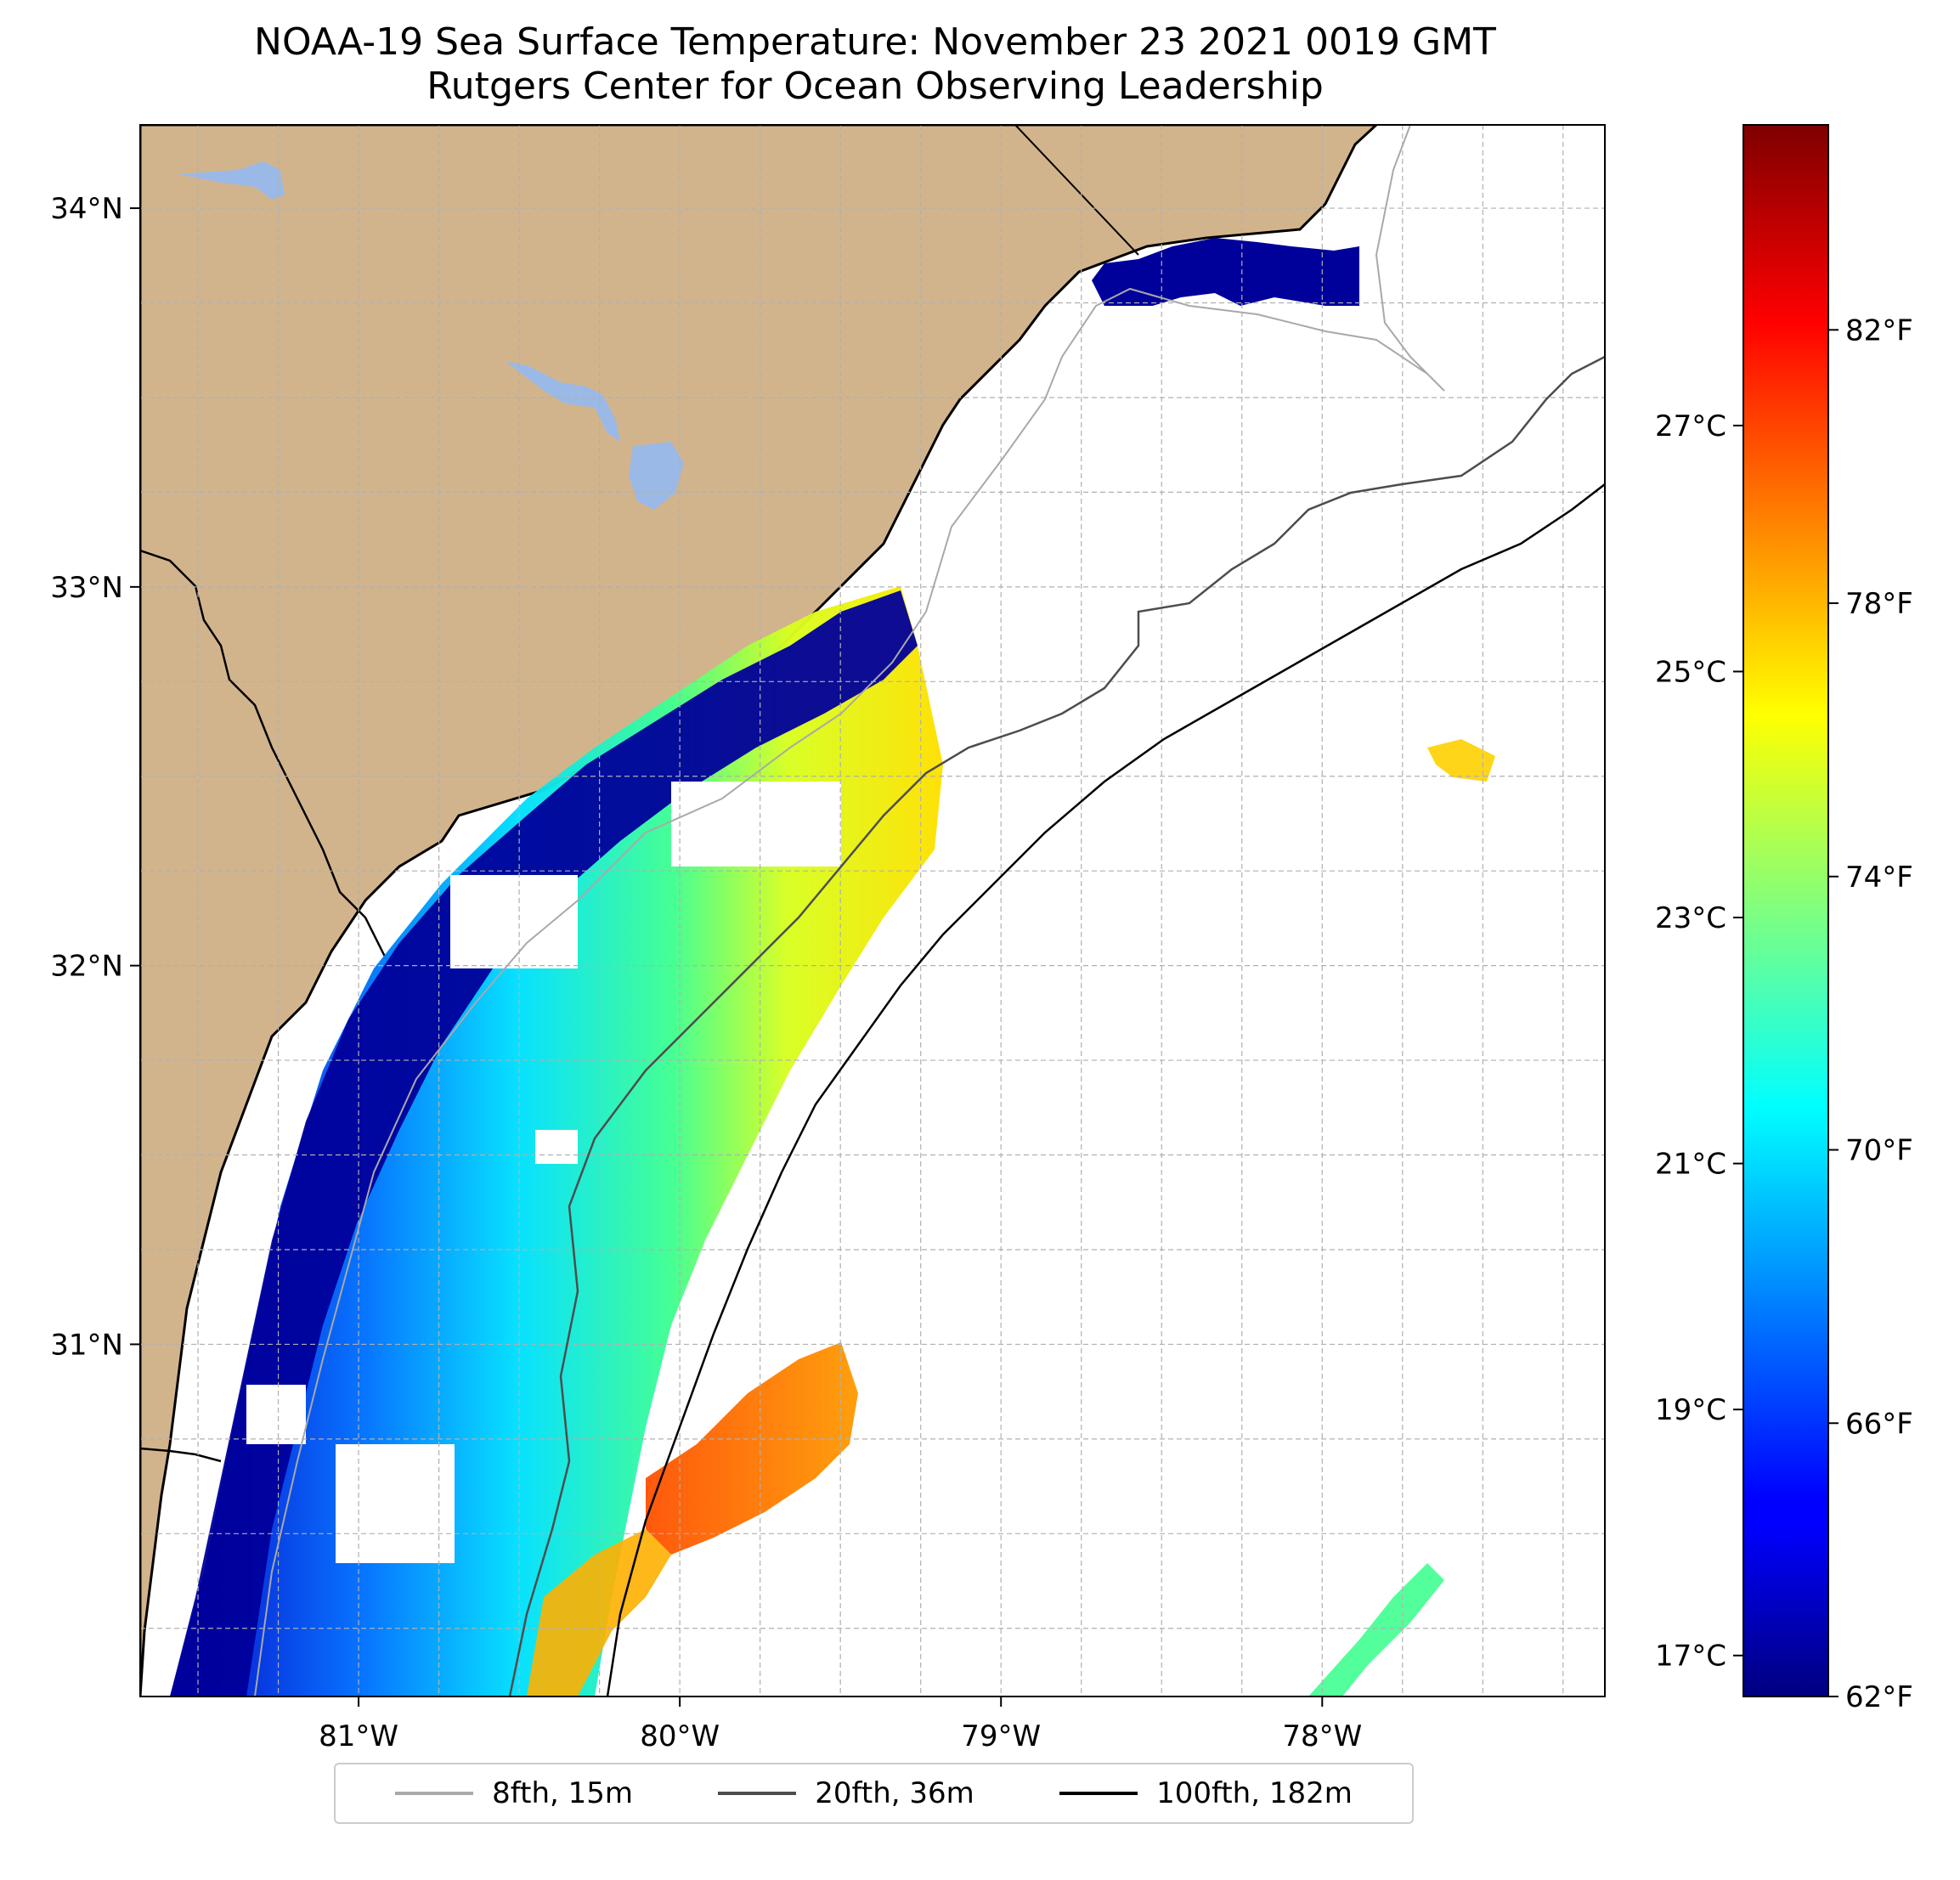 This screenshot has height=1880, width=1960. What do you see at coordinates (680, 1736) in the screenshot?
I see `lon-tick-label: 80°W` at bounding box center [680, 1736].